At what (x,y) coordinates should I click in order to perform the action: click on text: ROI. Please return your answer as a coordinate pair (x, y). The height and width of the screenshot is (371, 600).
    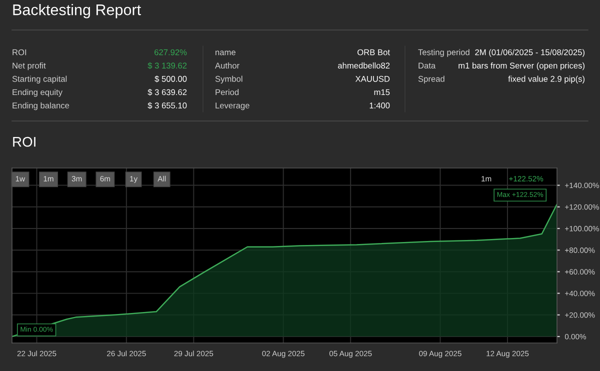
    Looking at the image, I should click on (19, 52).